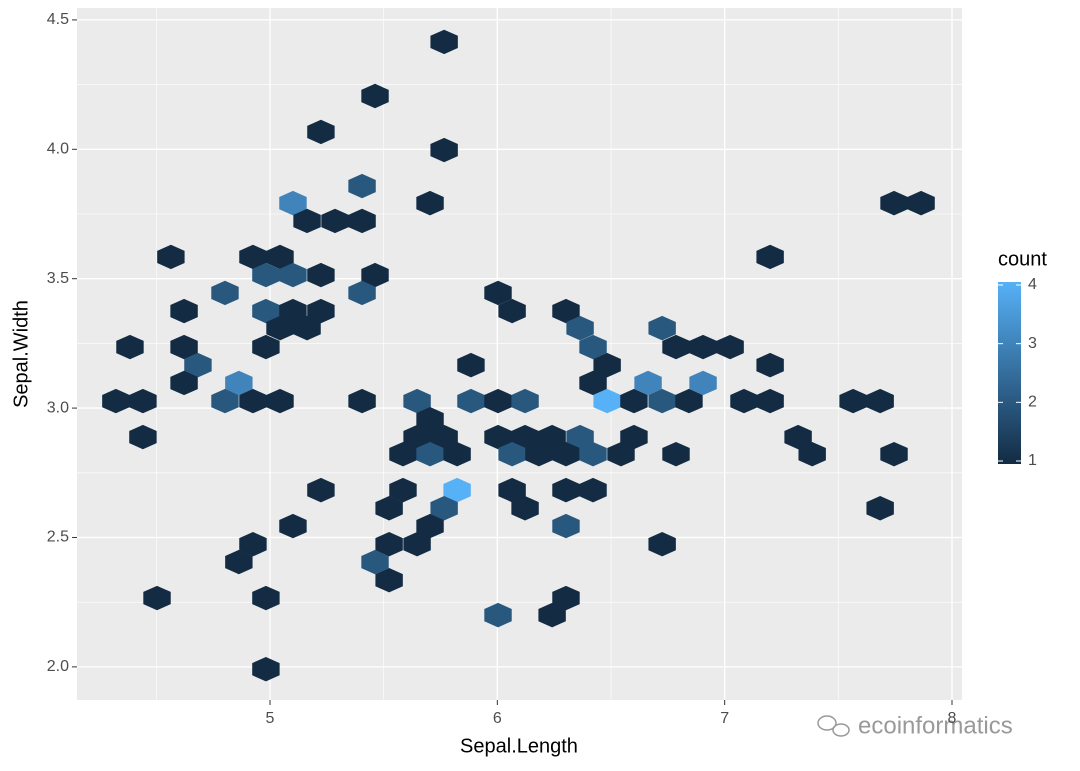  I want to click on y-tick-label: 4.0, so click(58, 149).